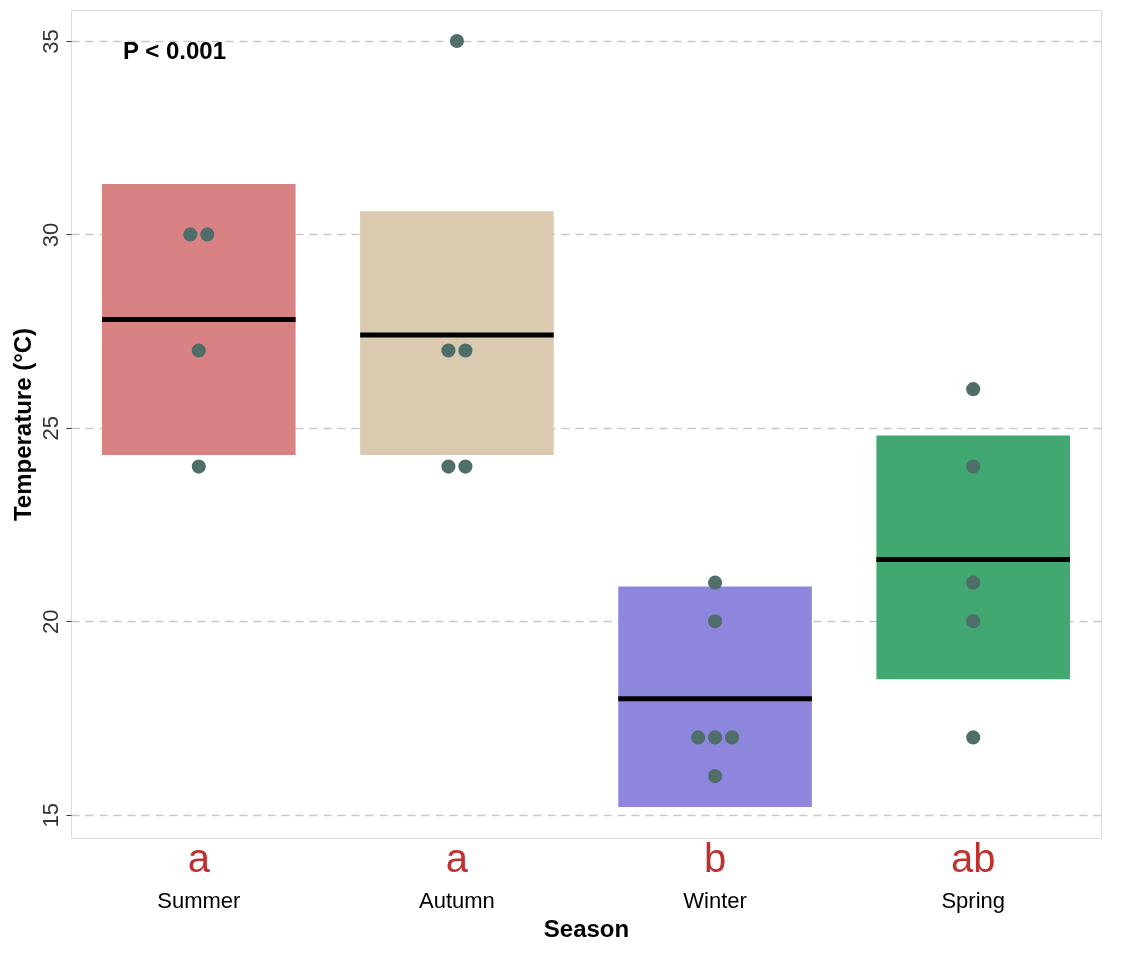 The height and width of the screenshot is (962, 1148). Describe the element at coordinates (973, 900) in the screenshot. I see `x-tick-label: Spring` at that location.